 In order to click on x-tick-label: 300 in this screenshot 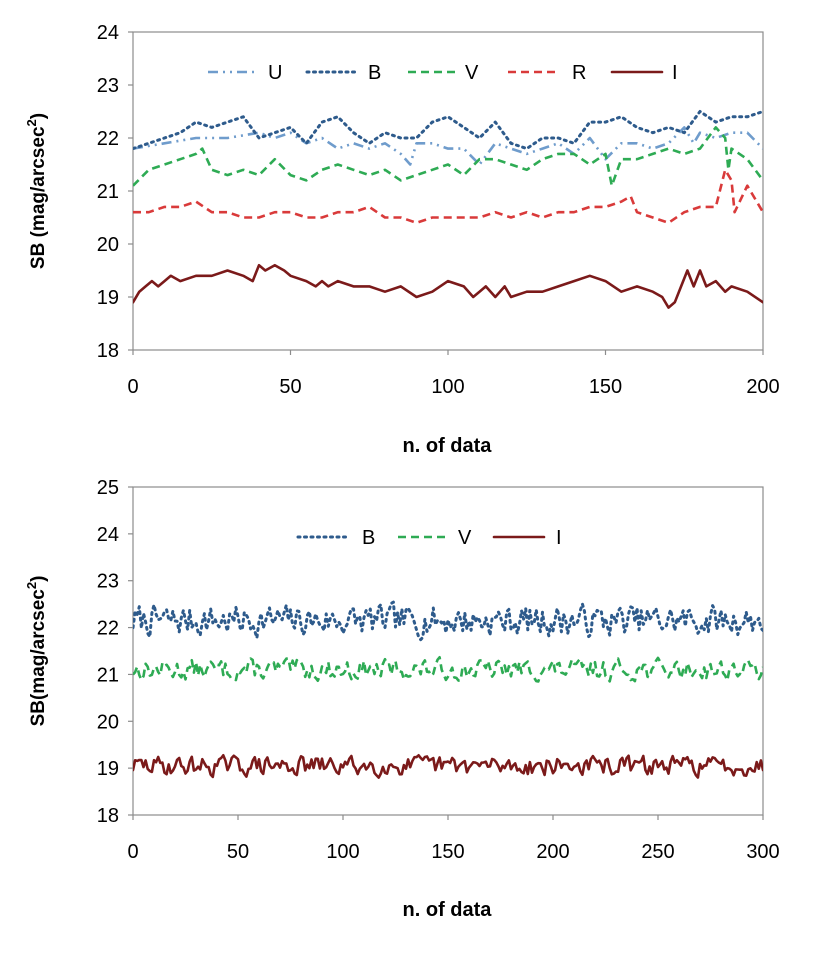, I will do `click(762, 852)`.